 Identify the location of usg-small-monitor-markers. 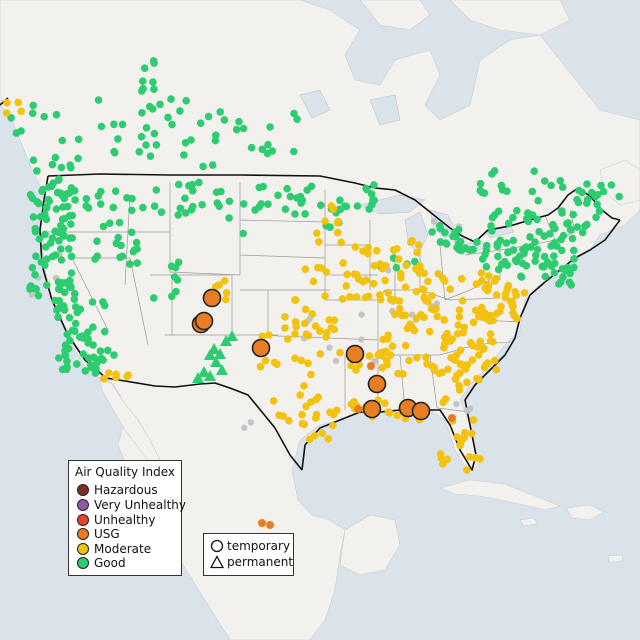
(357, 445).